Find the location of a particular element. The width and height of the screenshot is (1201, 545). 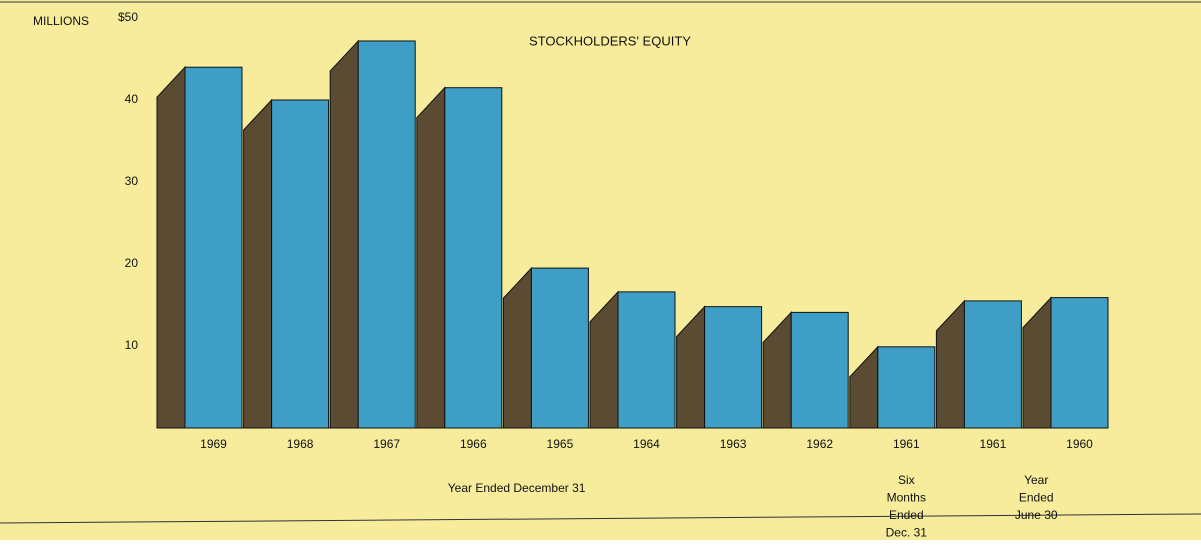

x-tick-label: 1963 is located at coordinates (733, 444).